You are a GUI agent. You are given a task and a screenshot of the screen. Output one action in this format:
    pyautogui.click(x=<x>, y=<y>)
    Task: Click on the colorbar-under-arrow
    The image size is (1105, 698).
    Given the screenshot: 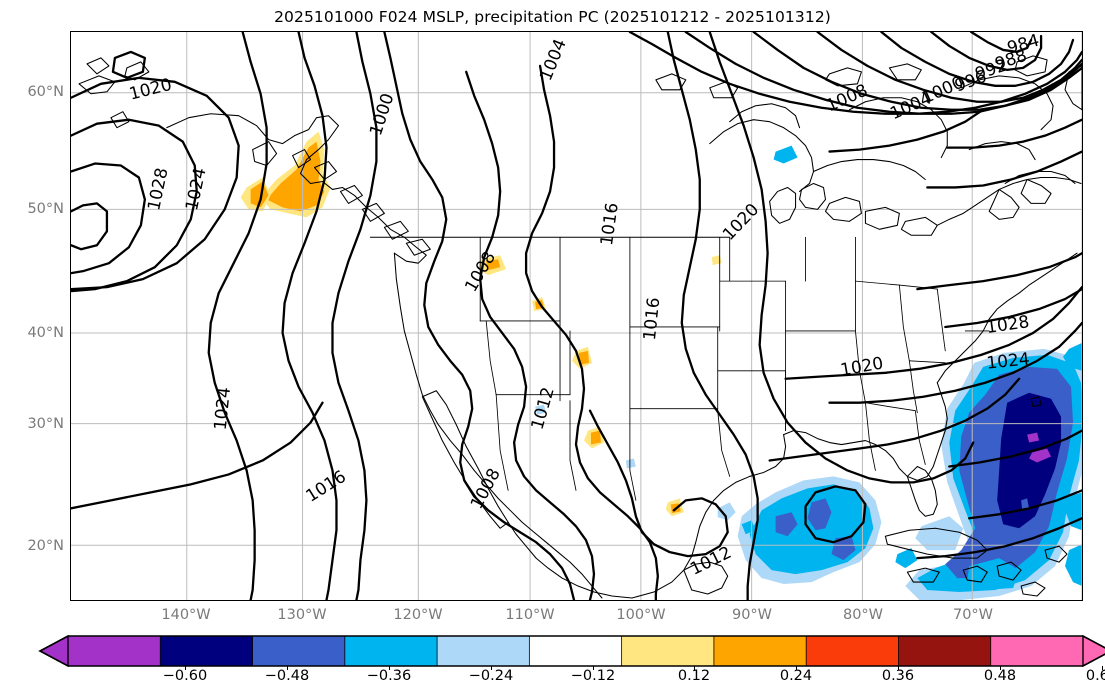 What is the action you would take?
    pyautogui.click(x=53, y=651)
    